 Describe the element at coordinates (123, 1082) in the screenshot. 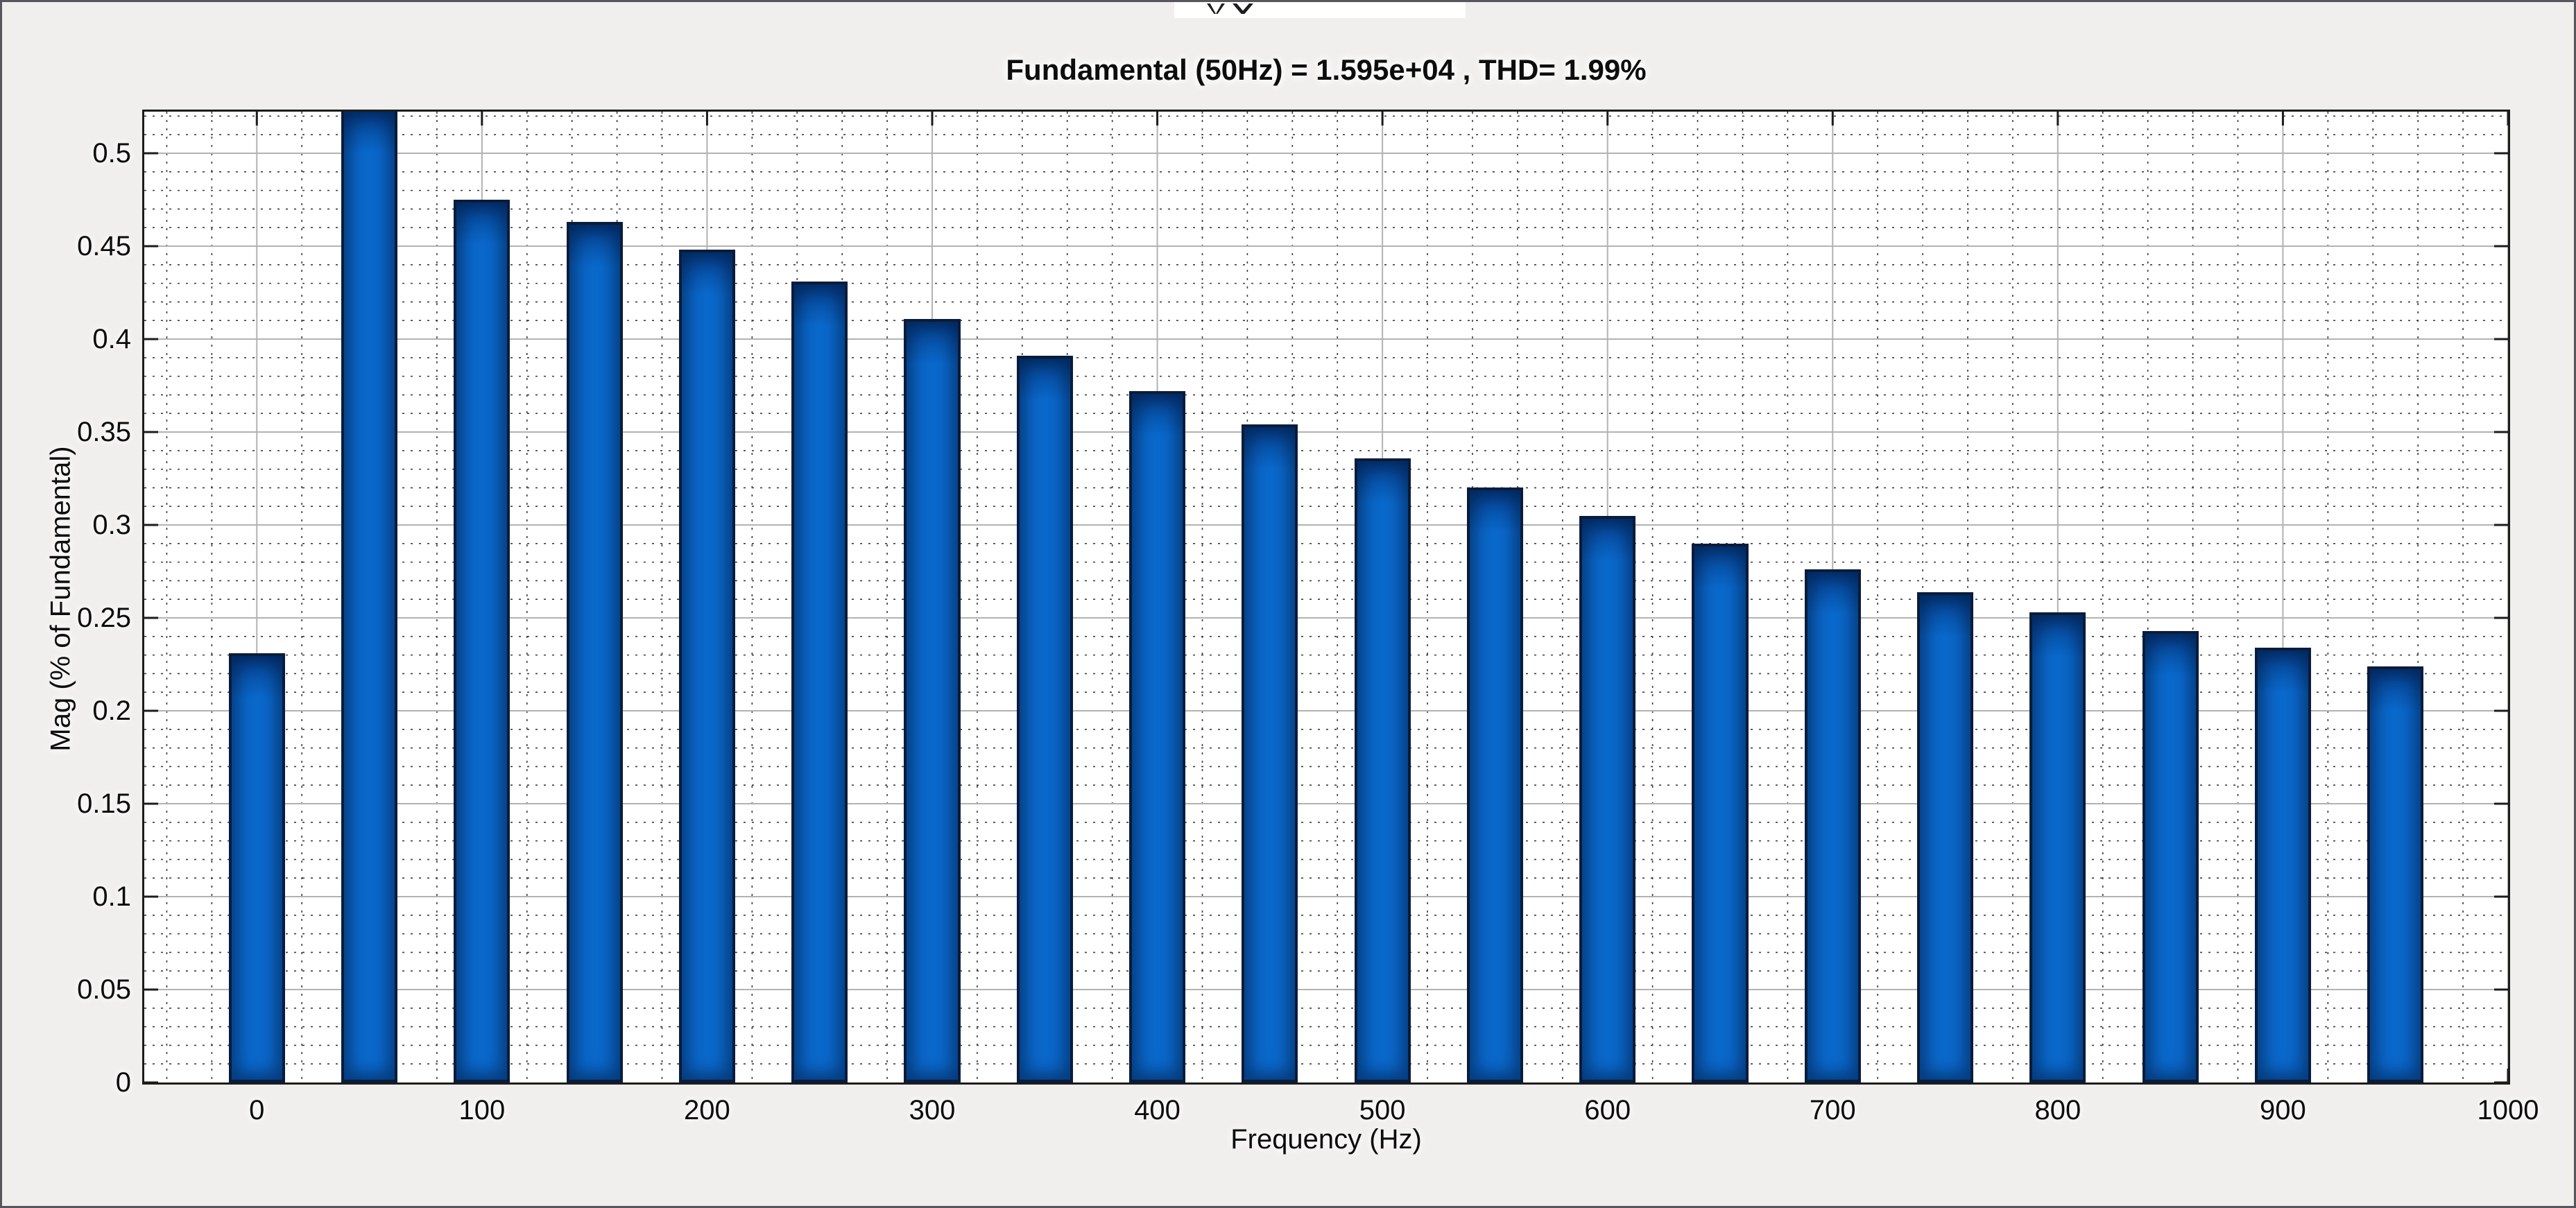

I see `y-tick-label: 0` at that location.